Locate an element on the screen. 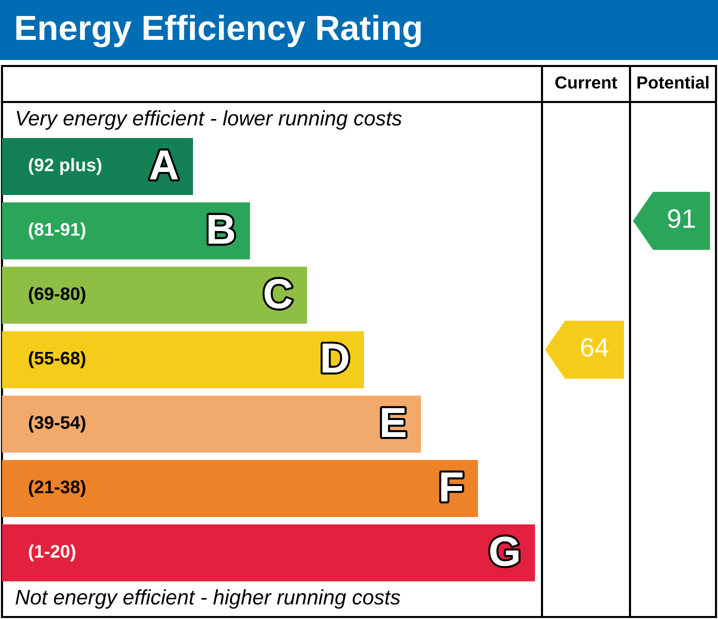 The width and height of the screenshot is (718, 619). category-label: E is located at coordinates (394, 422).